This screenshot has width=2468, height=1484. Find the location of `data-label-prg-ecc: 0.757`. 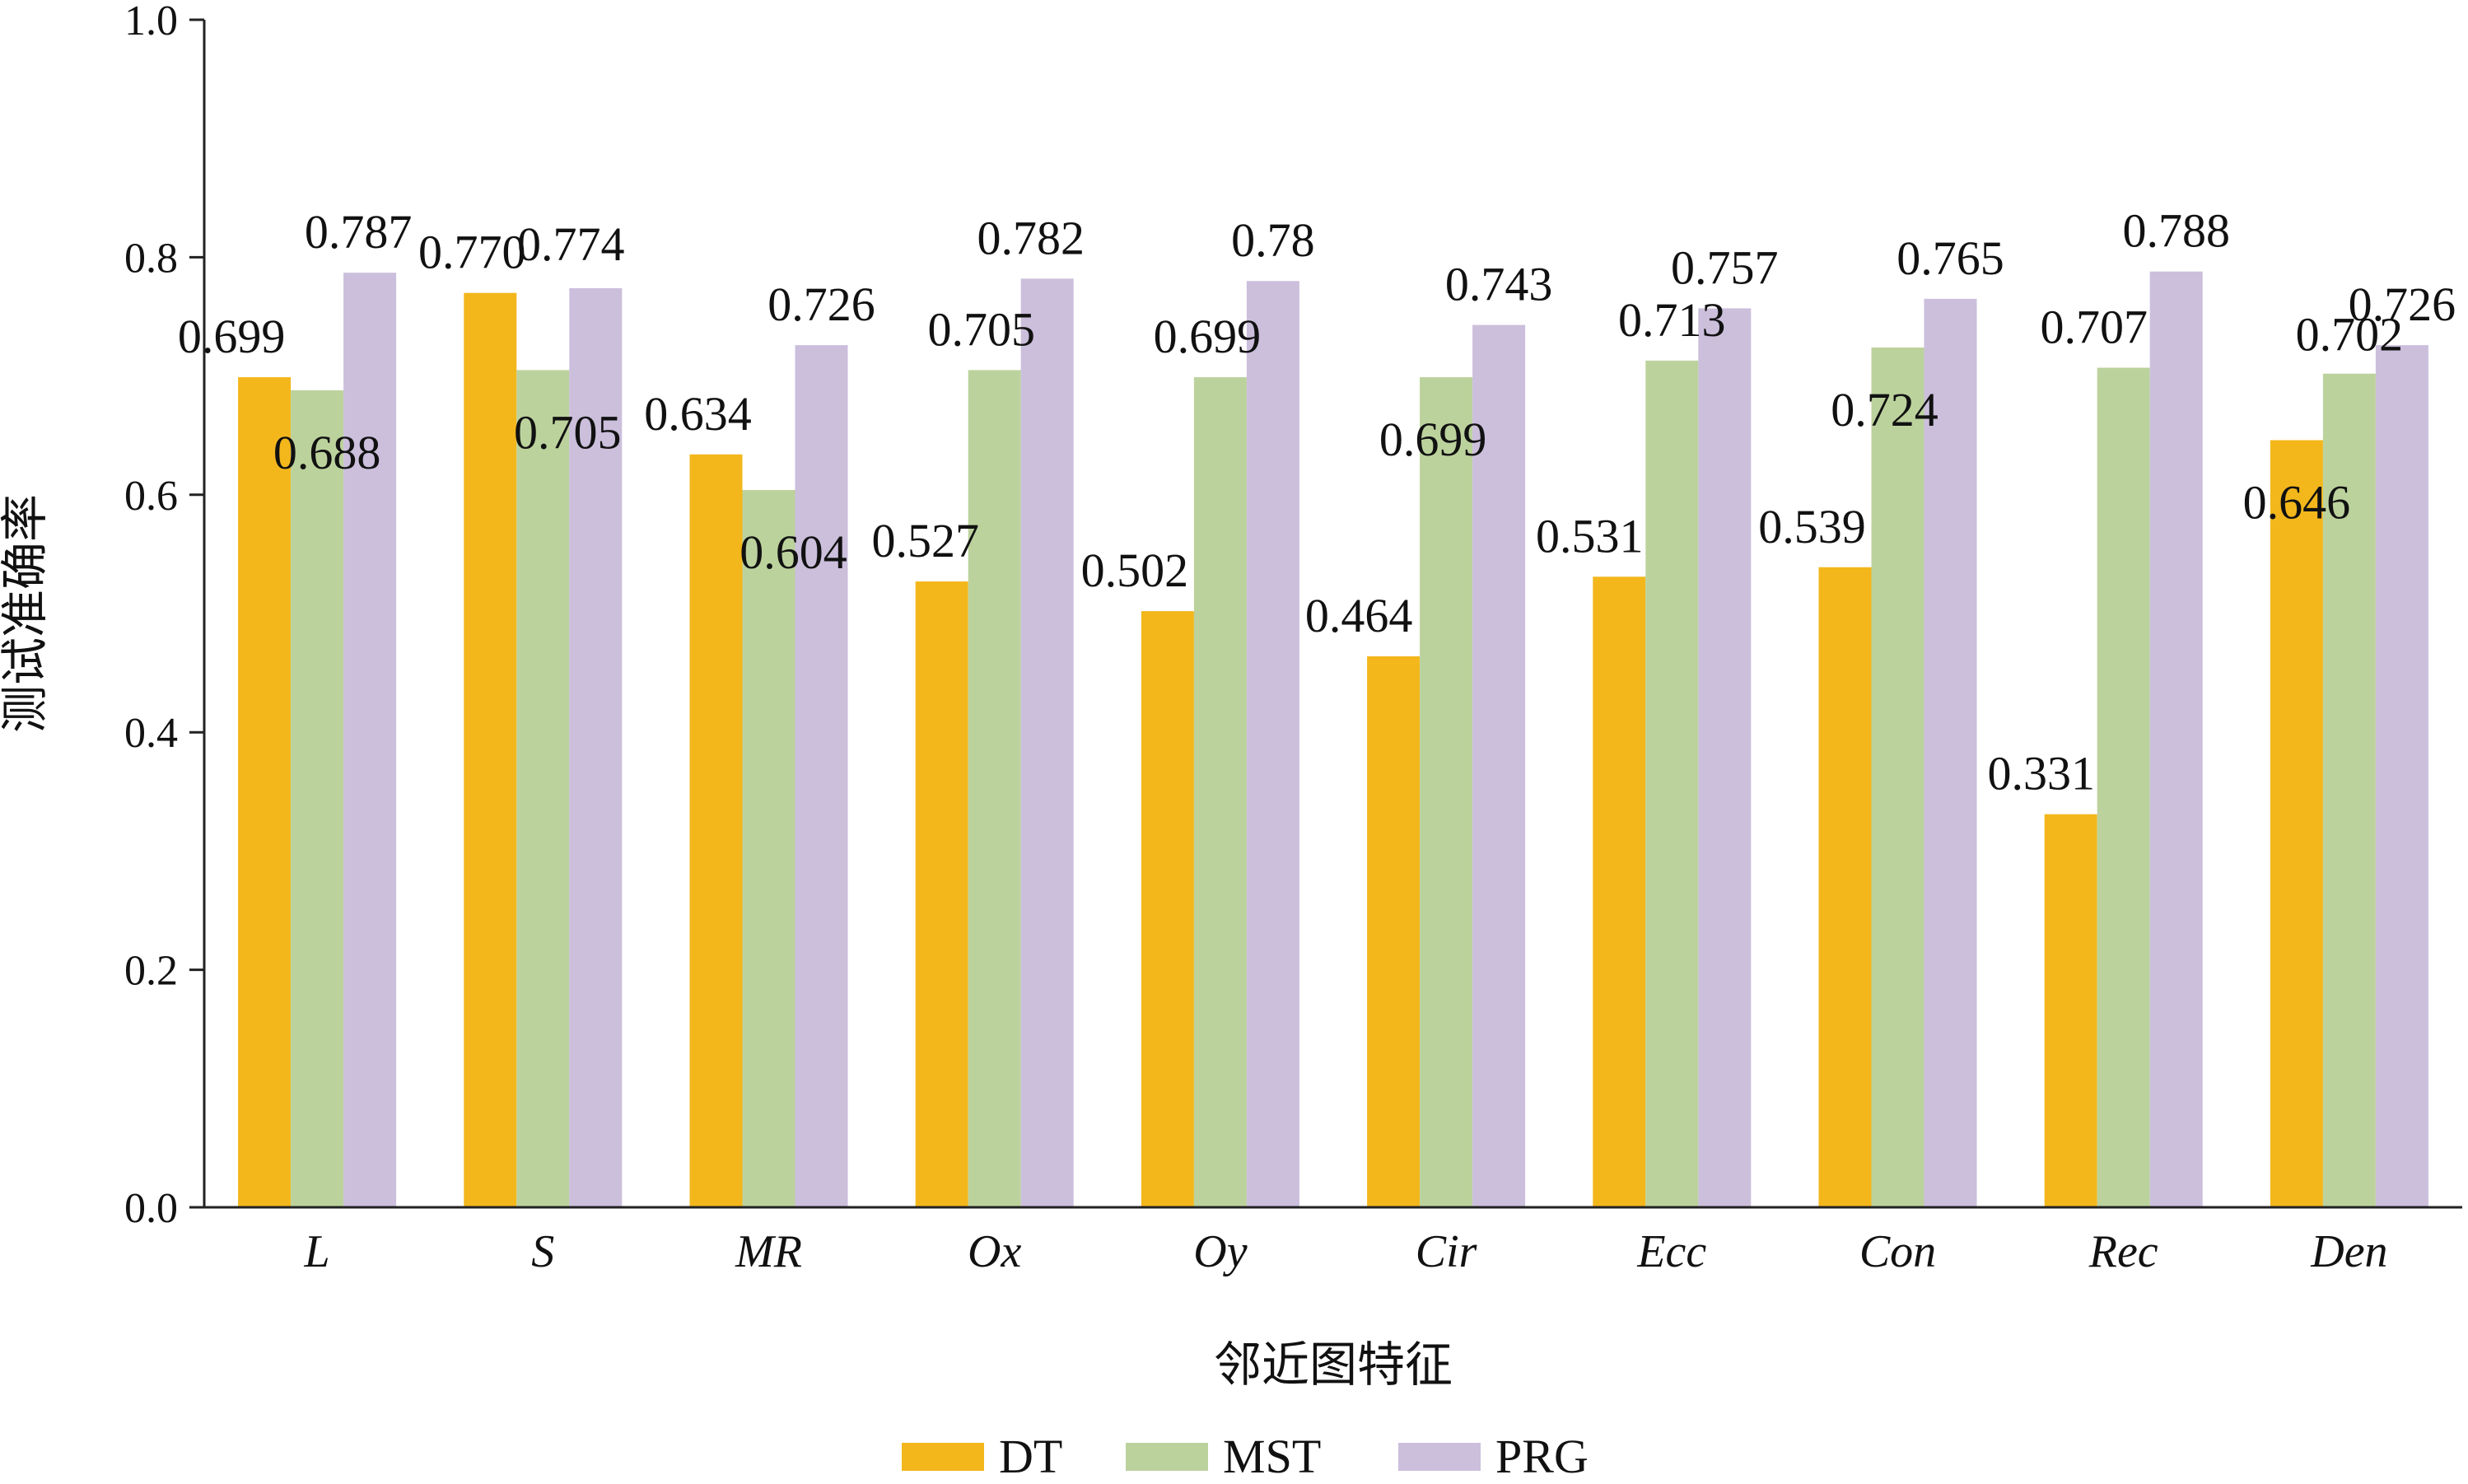

data-label-prg-ecc: 0.757 is located at coordinates (1725, 267).